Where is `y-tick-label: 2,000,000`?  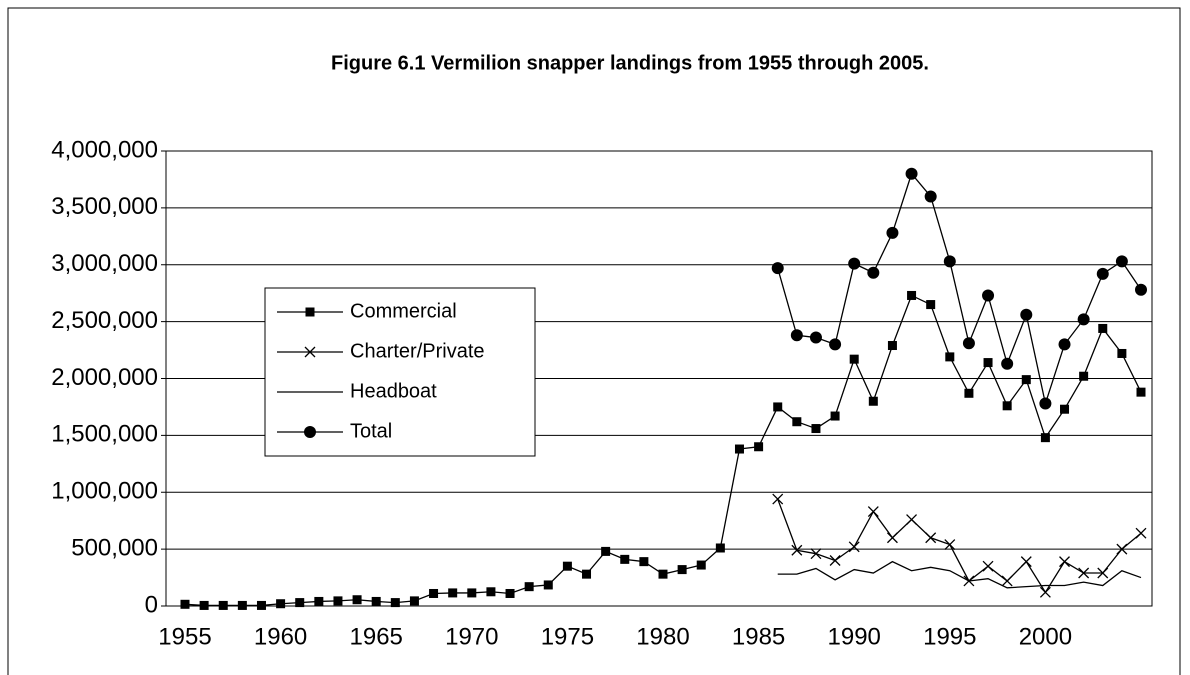
y-tick-label: 2,000,000 is located at coordinates (104, 377).